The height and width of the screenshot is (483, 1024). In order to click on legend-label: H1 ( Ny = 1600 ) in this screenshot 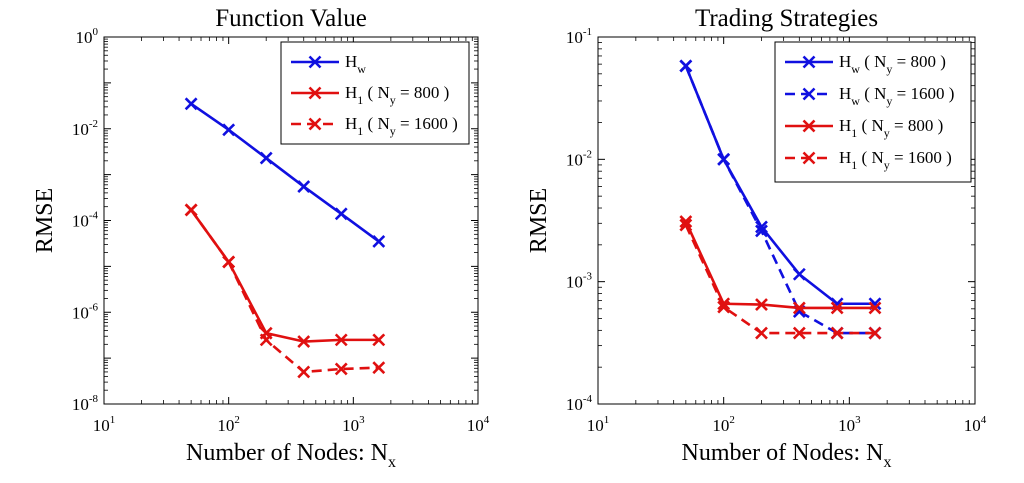, I will do `click(895, 160)`.